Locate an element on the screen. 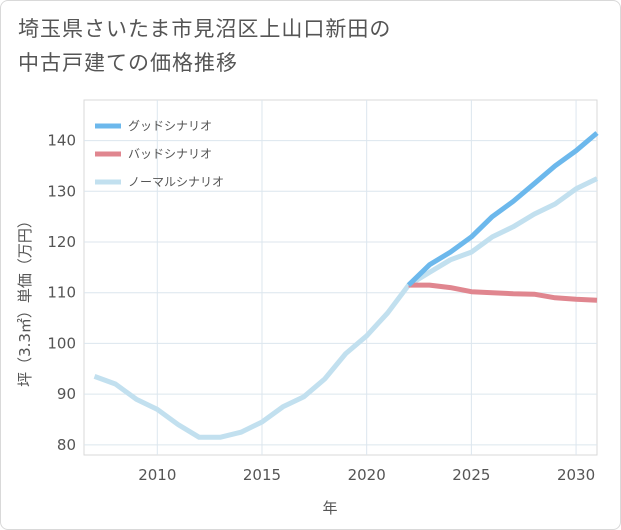 The width and height of the screenshot is (621, 530). y-tick-label: 110 is located at coordinates (61, 293).